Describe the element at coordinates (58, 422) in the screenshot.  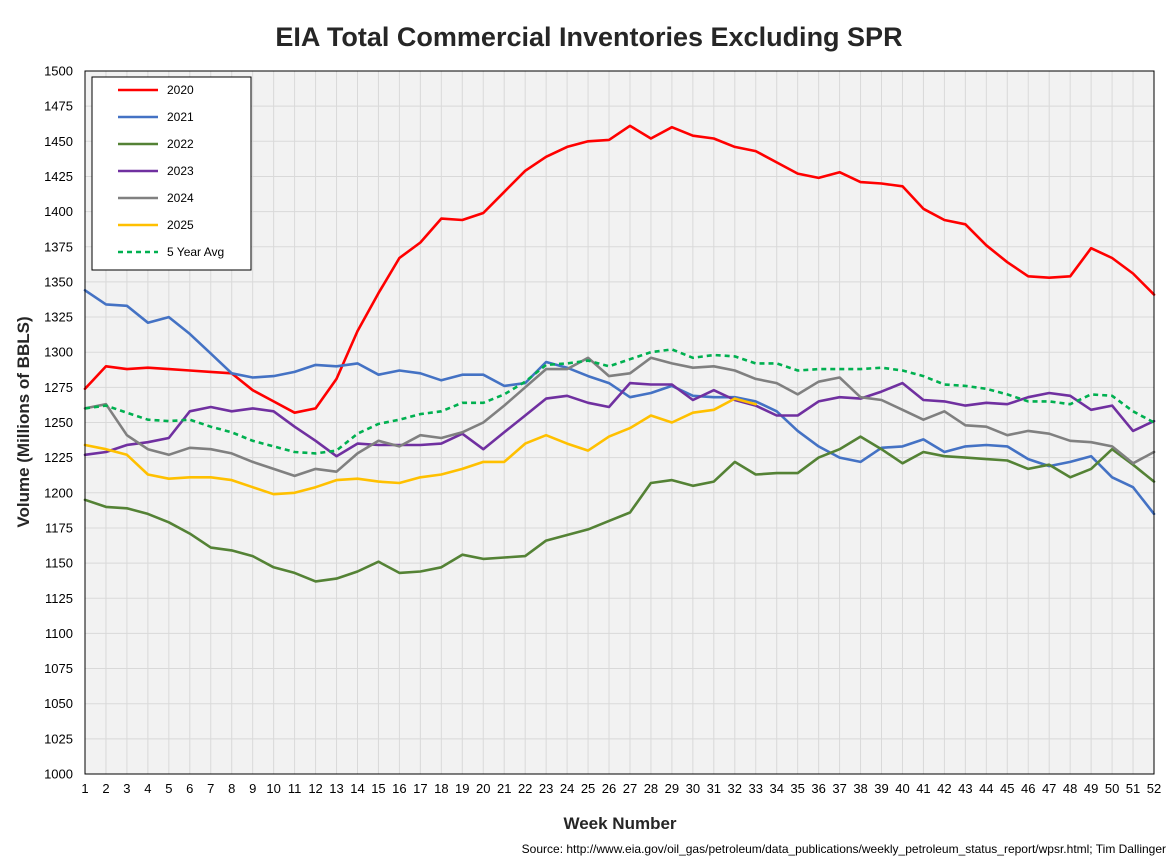
I see `y-tick-label: 1250` at that location.